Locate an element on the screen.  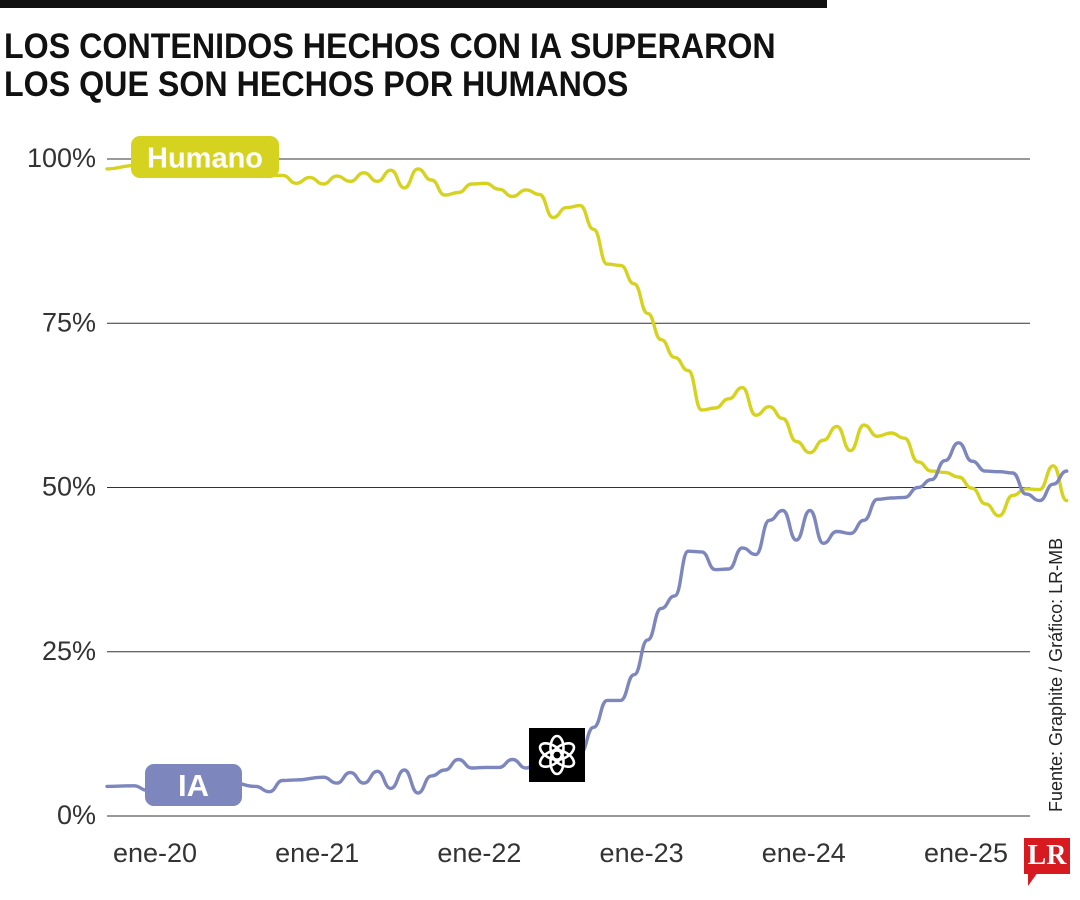
y-tick-label: 100% is located at coordinates (61, 158).